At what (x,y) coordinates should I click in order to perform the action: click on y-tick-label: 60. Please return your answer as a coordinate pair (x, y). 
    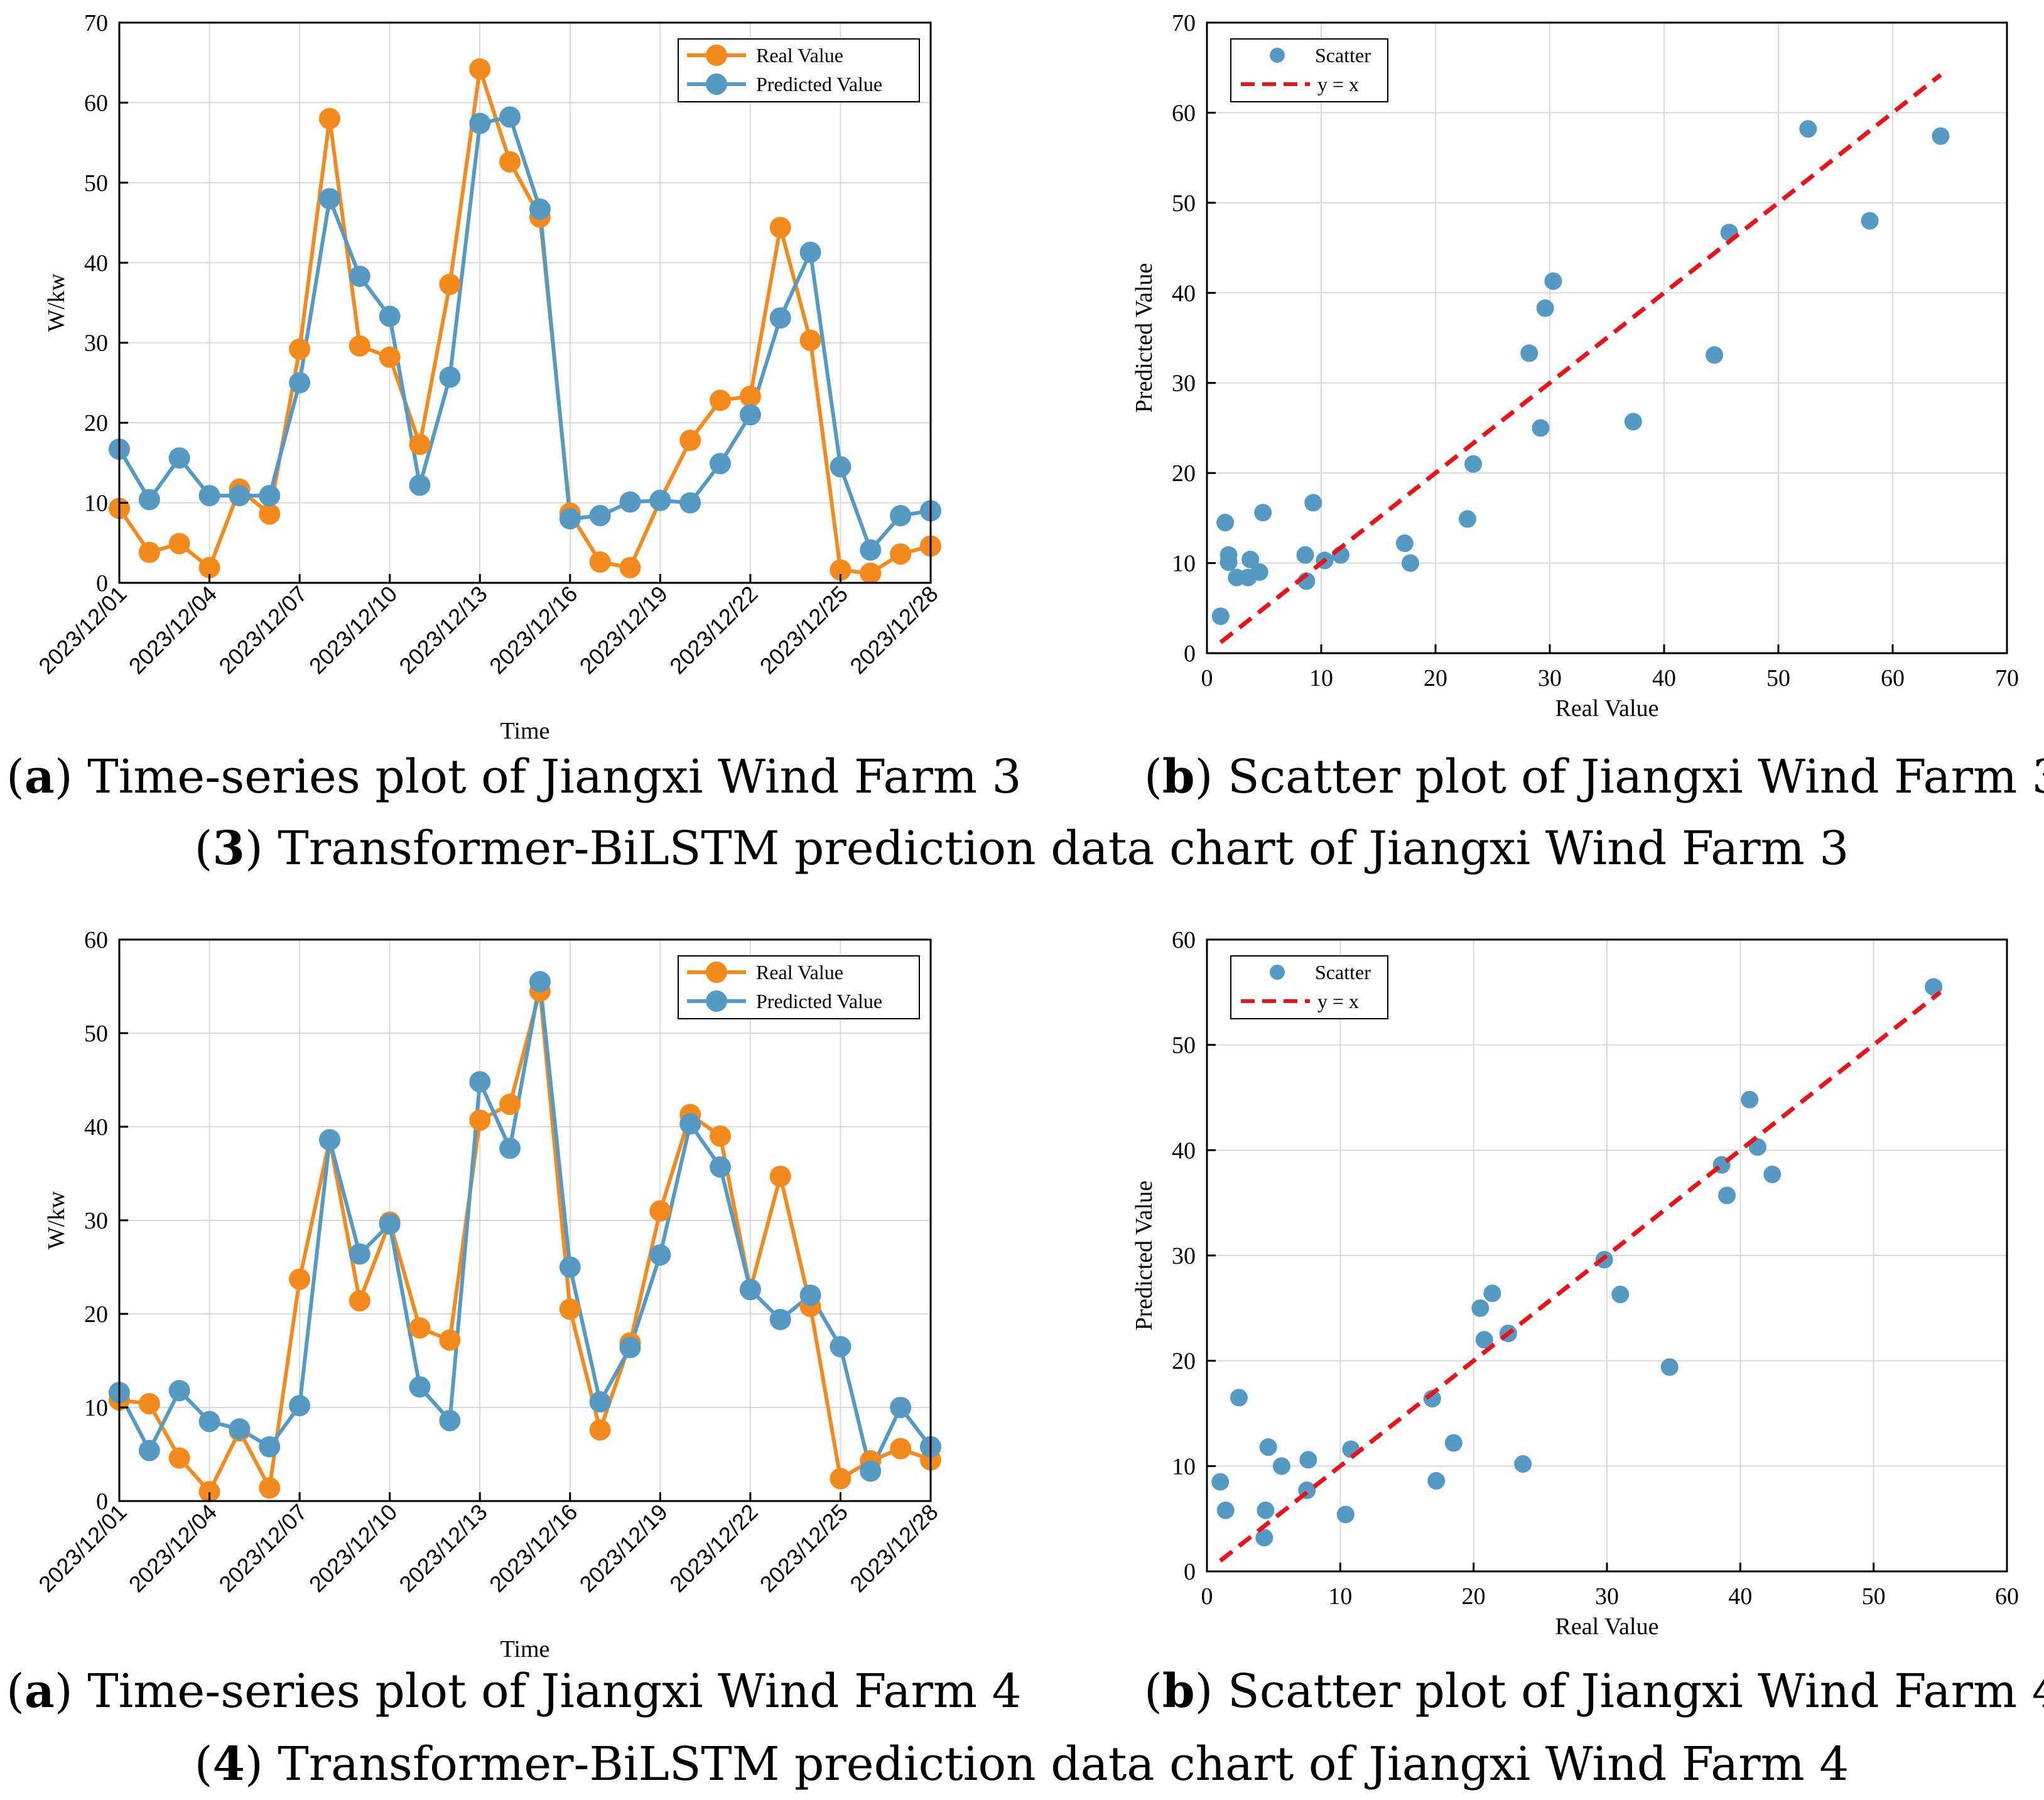
    Looking at the image, I should click on (96, 940).